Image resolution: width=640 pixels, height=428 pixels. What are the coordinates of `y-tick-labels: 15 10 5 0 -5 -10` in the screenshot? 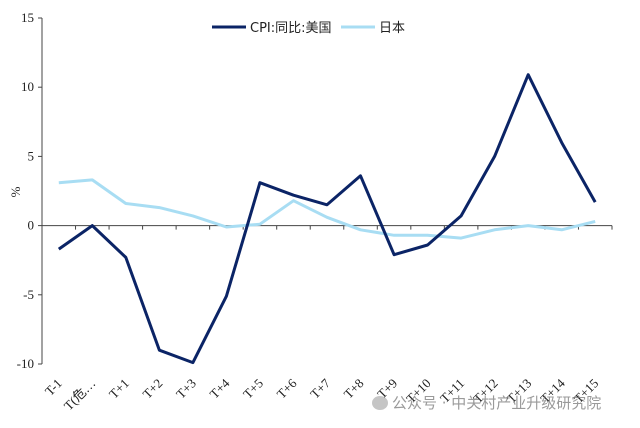 It's located at (25, 190).